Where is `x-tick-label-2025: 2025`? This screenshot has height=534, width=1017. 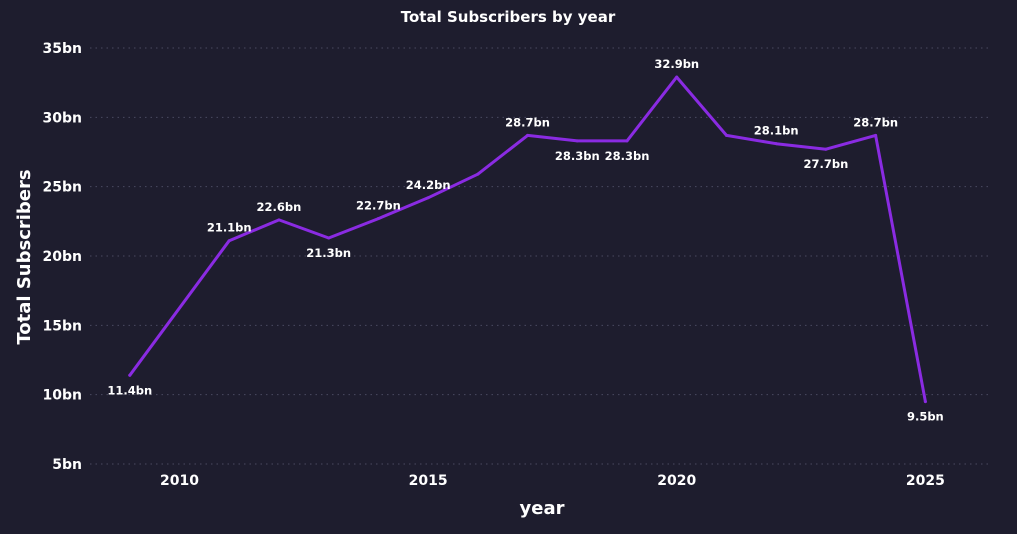 x-tick-label-2025: 2025 is located at coordinates (925, 481).